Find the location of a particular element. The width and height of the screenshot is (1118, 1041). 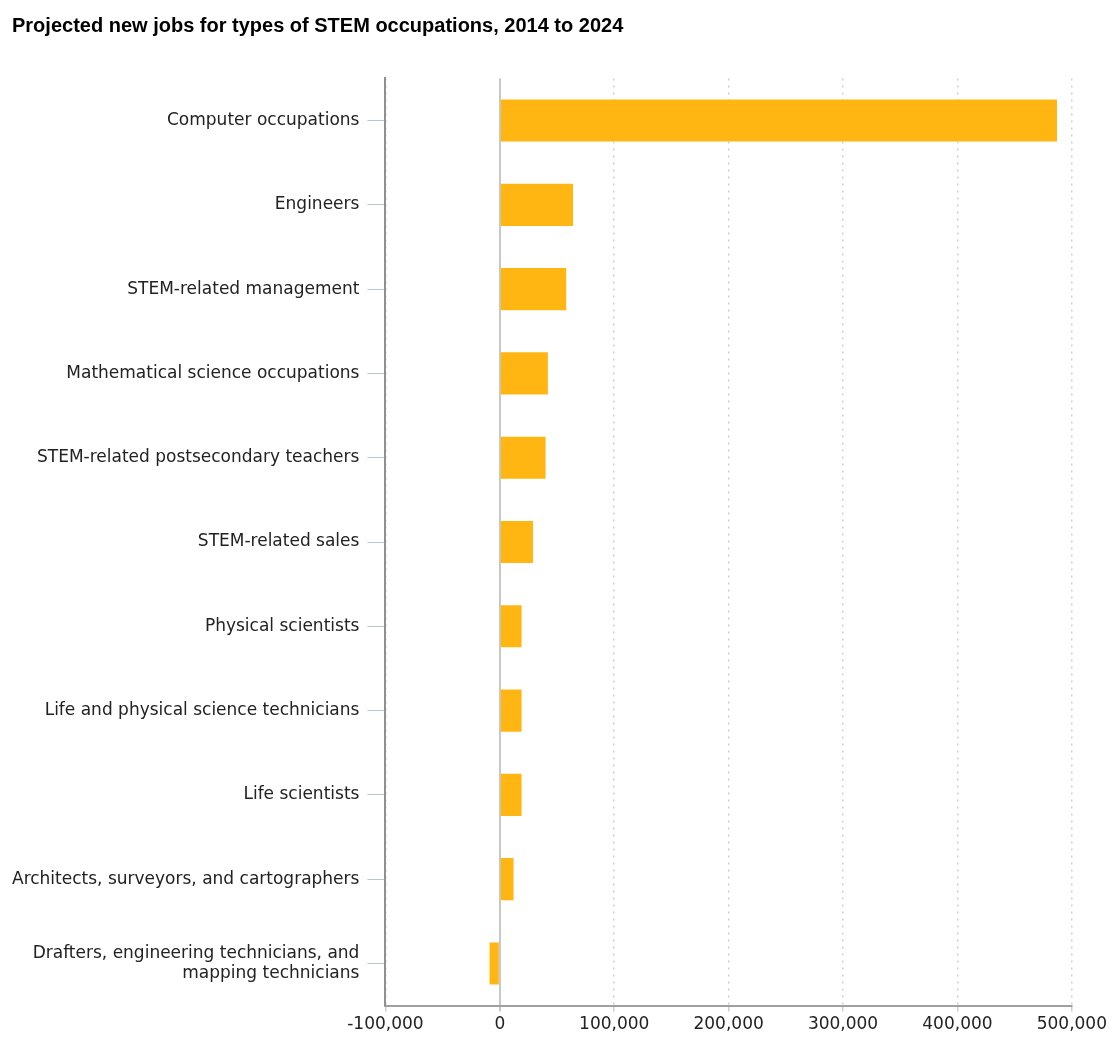

x-tick-label: 100,000 is located at coordinates (614, 1023).